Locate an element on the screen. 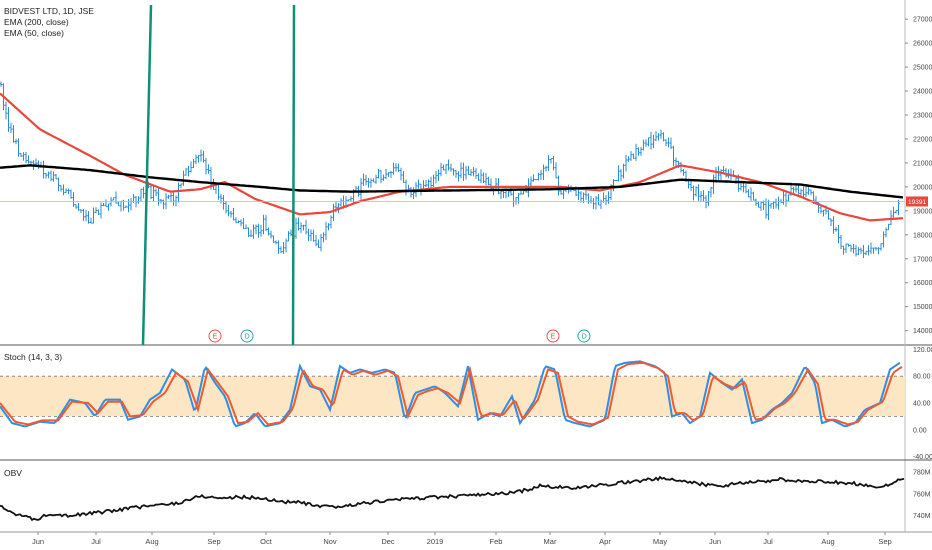 The image size is (932, 550). price-tick-label: 25000 is located at coordinates (922, 68).